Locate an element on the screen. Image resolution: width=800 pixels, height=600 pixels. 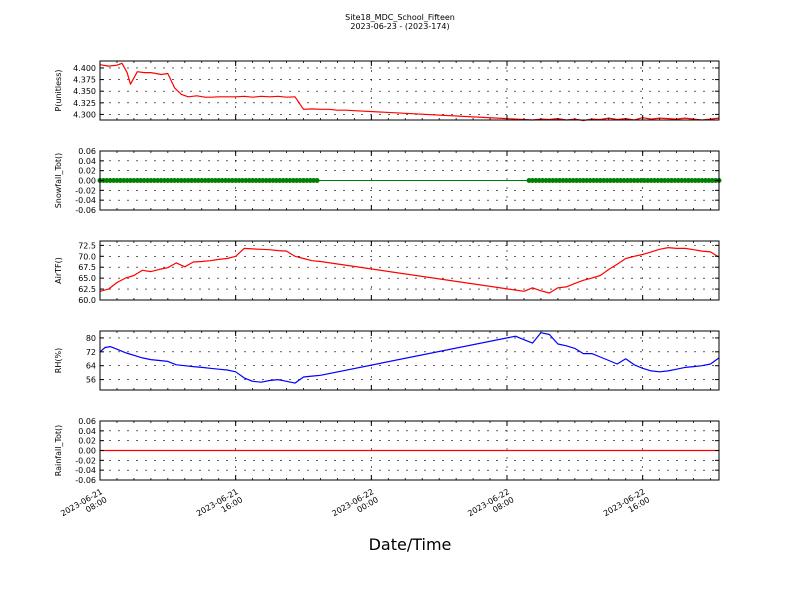
panel-1: 4.300 4.325 4.350 4.375 4.400 P(unitless) is located at coordinates (387, 91).